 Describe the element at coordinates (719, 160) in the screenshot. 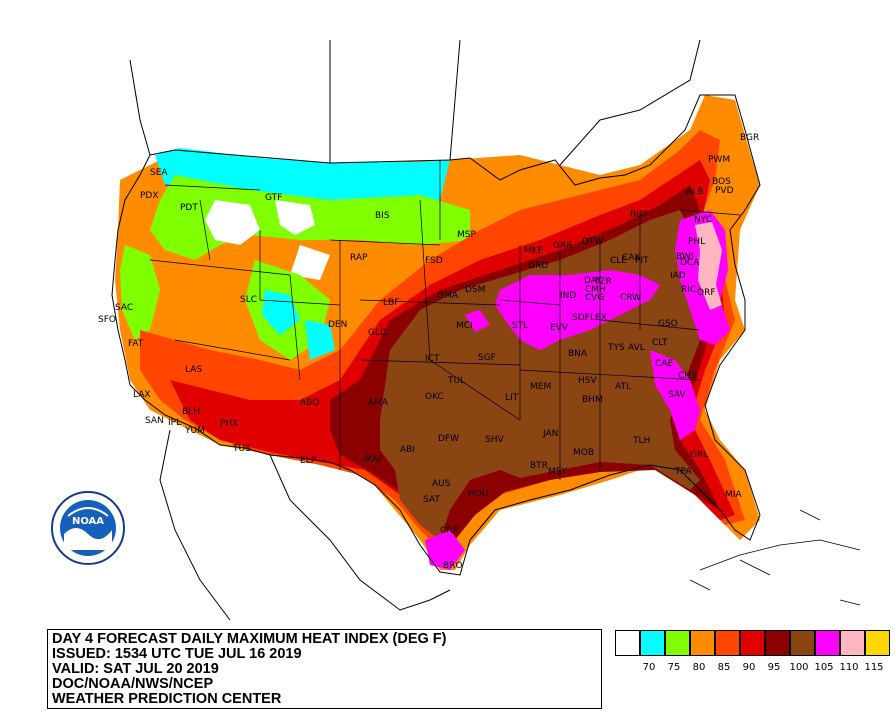

I see `station-PWM: PWM` at that location.